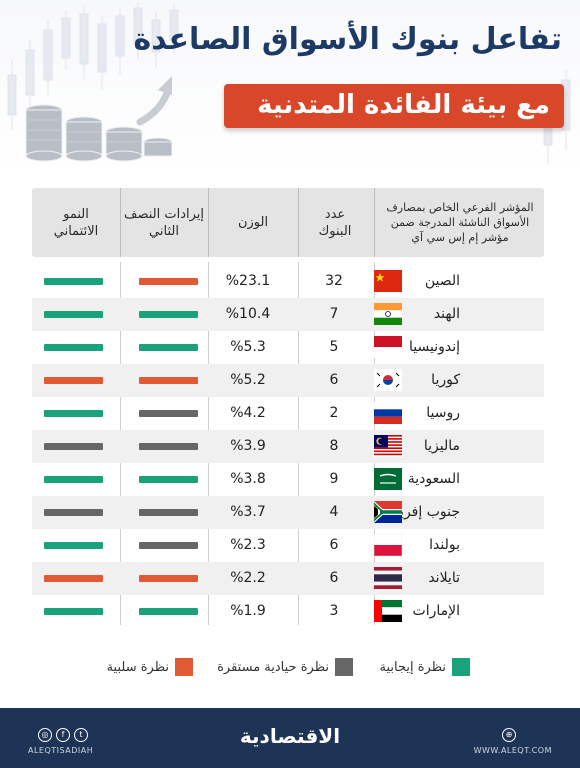 This screenshot has width=580, height=768. Describe the element at coordinates (335, 222) in the screenshot. I see `header-banks: عدد البنوك` at that location.